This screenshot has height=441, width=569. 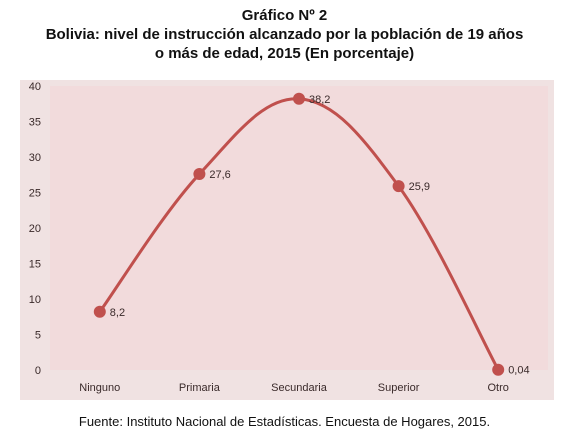 What do you see at coordinates (219, 175) in the screenshot?
I see `data-label: 27,6` at bounding box center [219, 175].